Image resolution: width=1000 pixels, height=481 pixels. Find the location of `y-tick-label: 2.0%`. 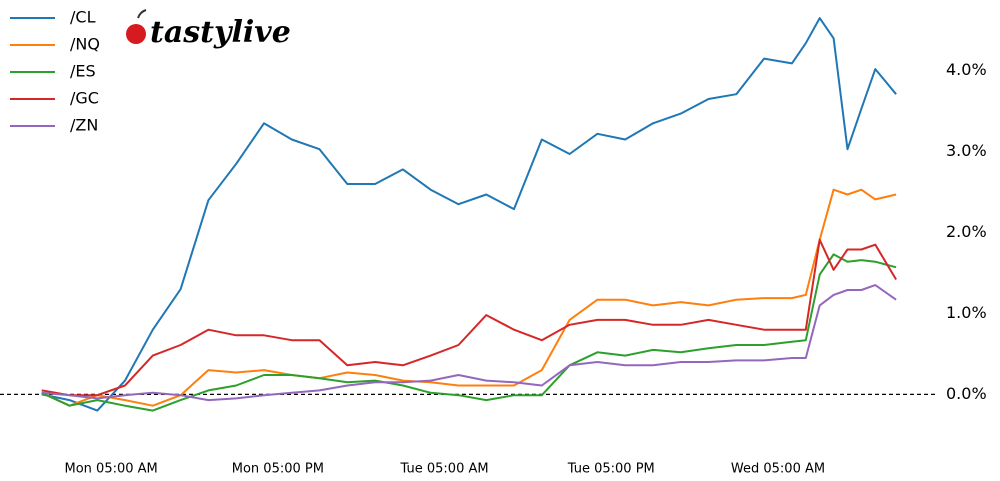

y-tick-label: 2.0% is located at coordinates (966, 231).